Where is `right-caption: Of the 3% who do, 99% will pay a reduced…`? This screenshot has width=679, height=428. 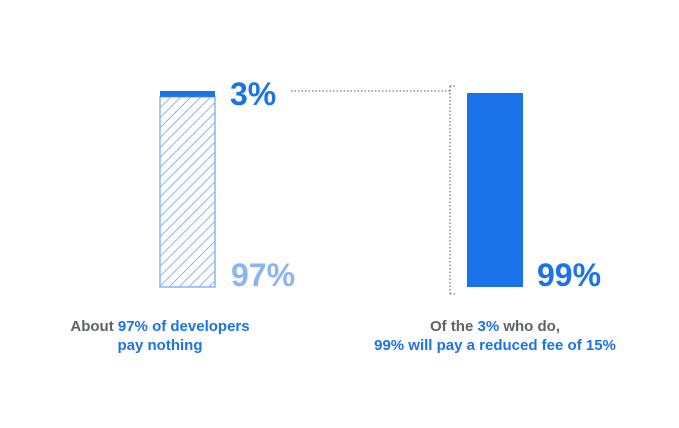
right-caption: Of the 3% who do, 99% will pay a reduced… is located at coordinates (495, 336).